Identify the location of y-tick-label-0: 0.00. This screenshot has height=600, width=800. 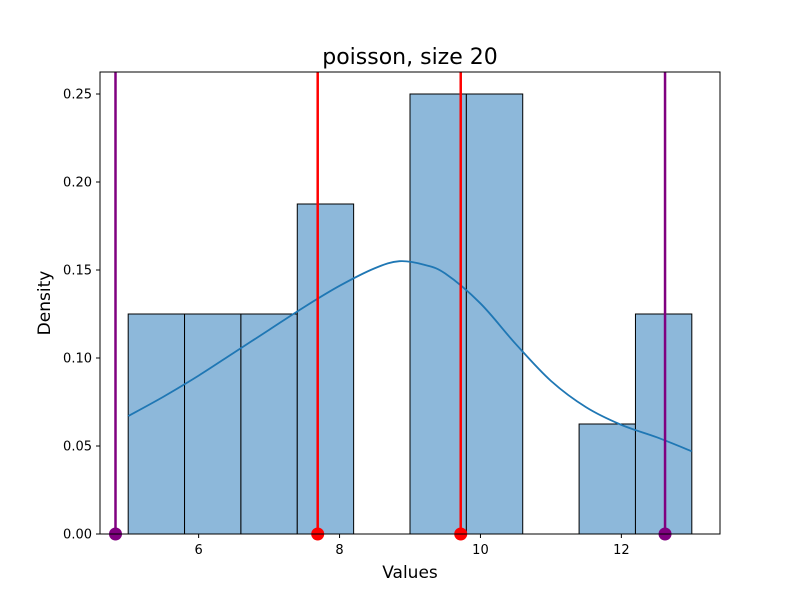
(77, 535).